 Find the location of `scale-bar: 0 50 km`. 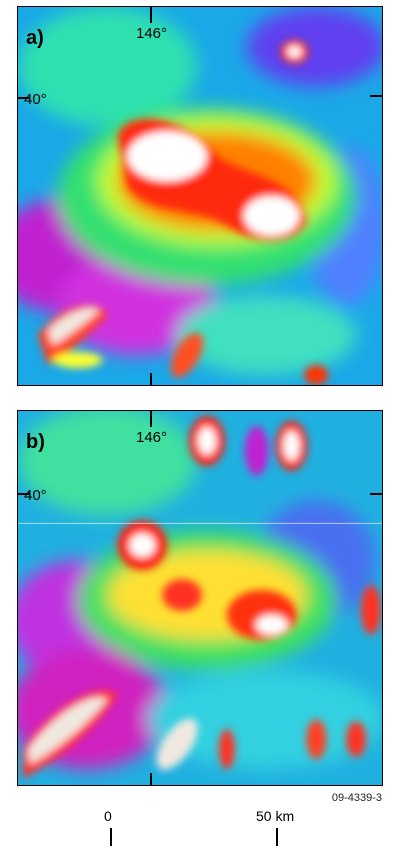

scale-bar: 0 50 km is located at coordinates (200, 828).